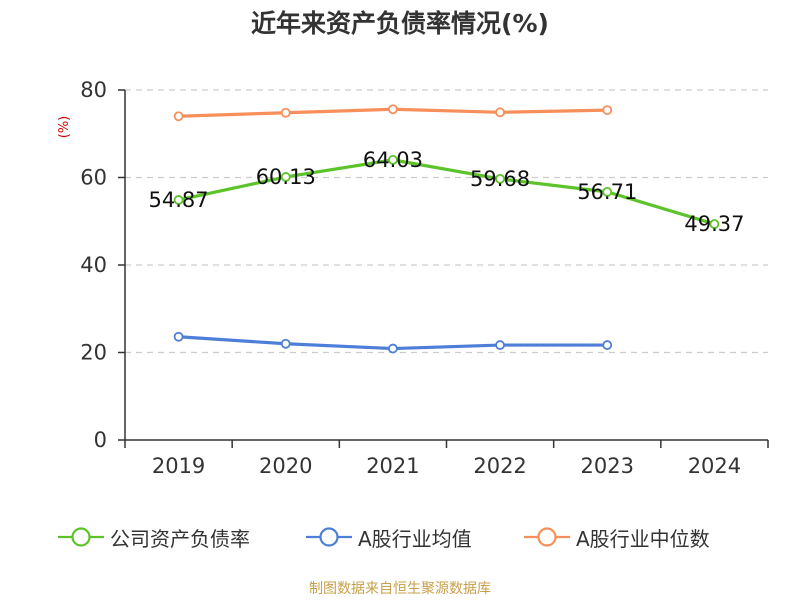 The height and width of the screenshot is (600, 800). Describe the element at coordinates (607, 466) in the screenshot. I see `x-tick-label: 2023` at that location.